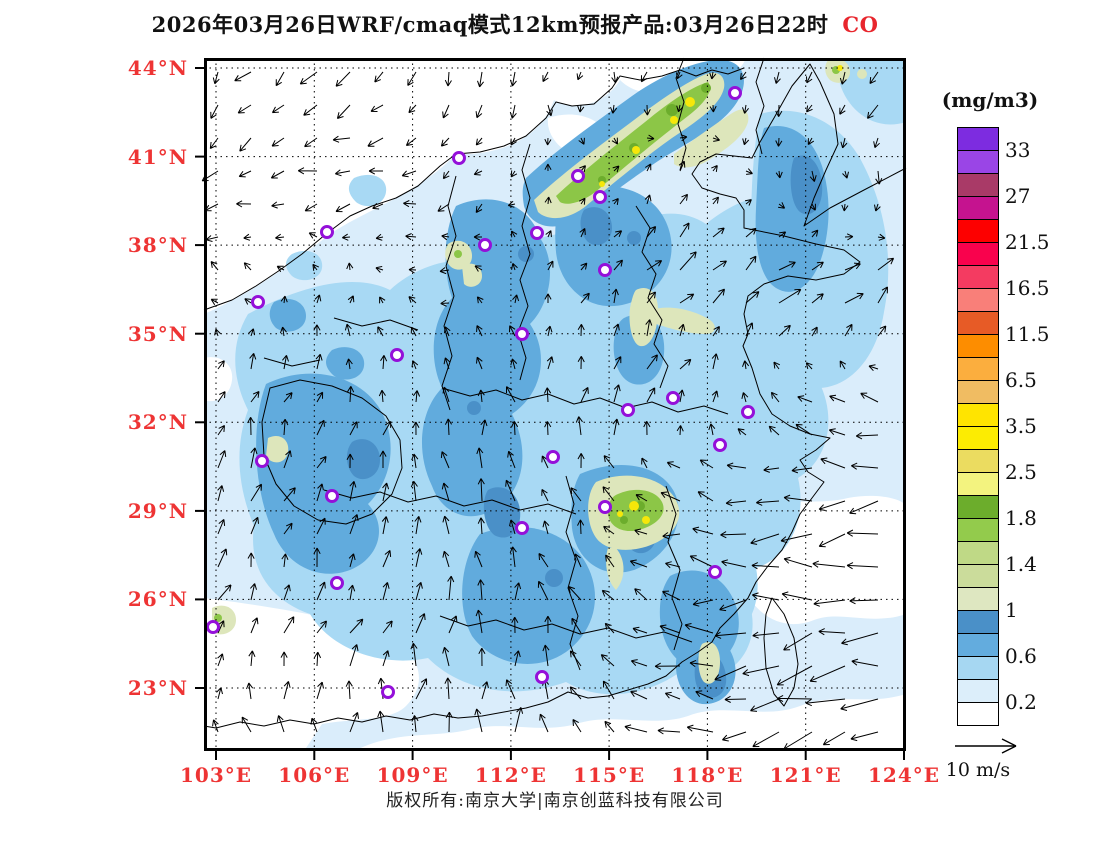 This screenshot has width=1100, height=850. I want to click on colorbar-tick-label: 27, so click(1018, 196).